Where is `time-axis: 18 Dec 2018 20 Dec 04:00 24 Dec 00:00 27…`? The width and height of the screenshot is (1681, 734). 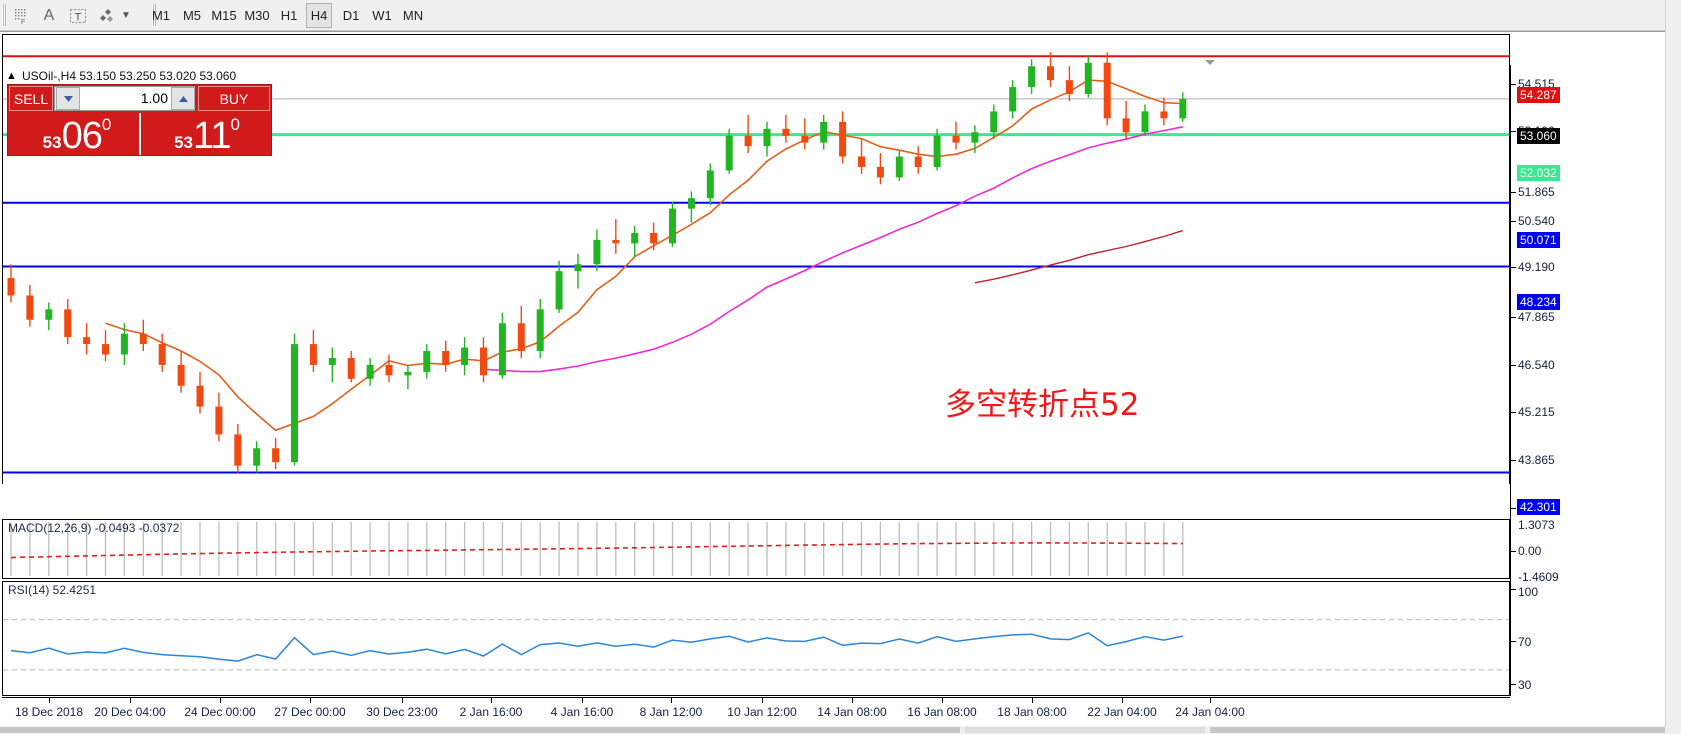
time-axis: 18 Dec 2018 20 Dec 04:00 24 Dec 00:00 27… is located at coordinates (756, 710).